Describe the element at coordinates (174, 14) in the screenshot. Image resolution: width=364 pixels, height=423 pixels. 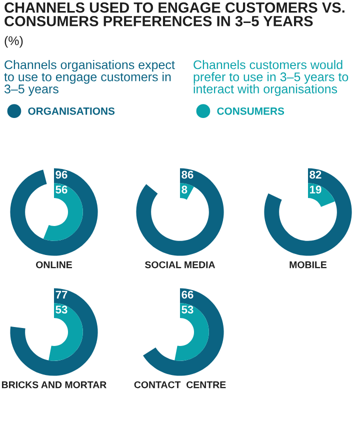
I see `text: CHANNELS USED TO ENGAGE CUSTOMERS VS. CONSUMERS PREFERENCES IN 3–5 YEARS` at that location.